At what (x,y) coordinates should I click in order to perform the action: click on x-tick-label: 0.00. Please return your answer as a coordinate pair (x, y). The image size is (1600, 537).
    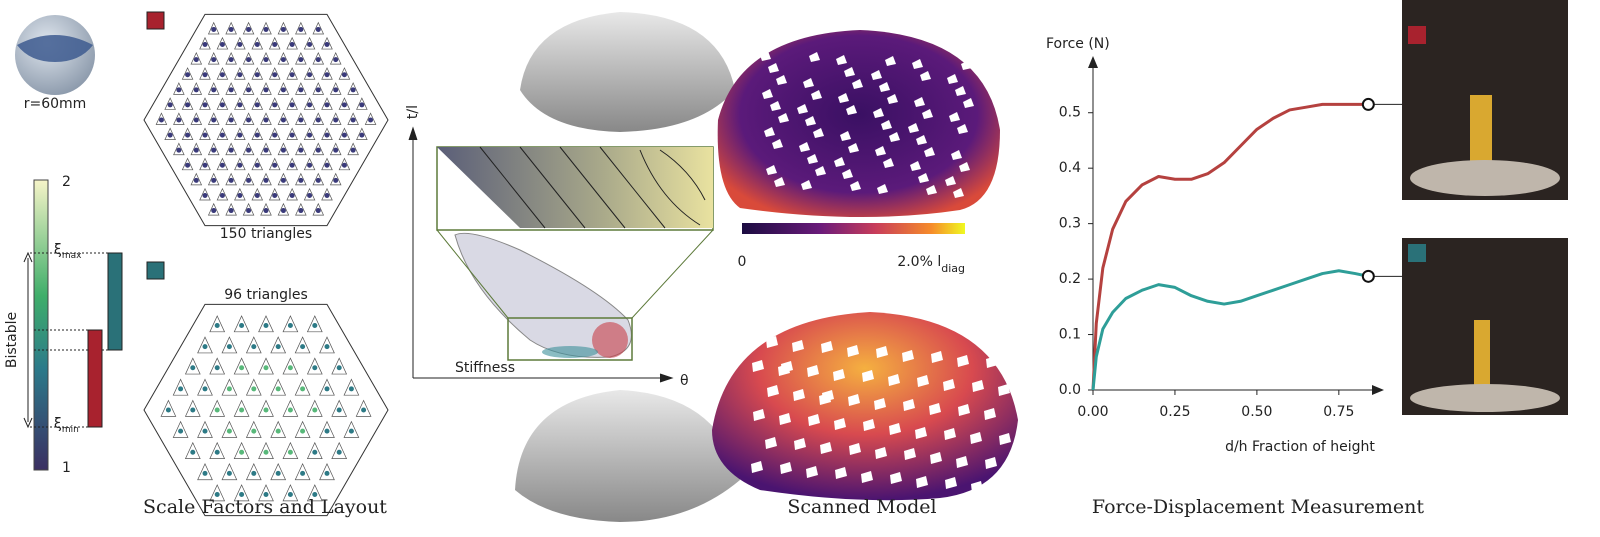
    Looking at the image, I should click on (1092, 412).